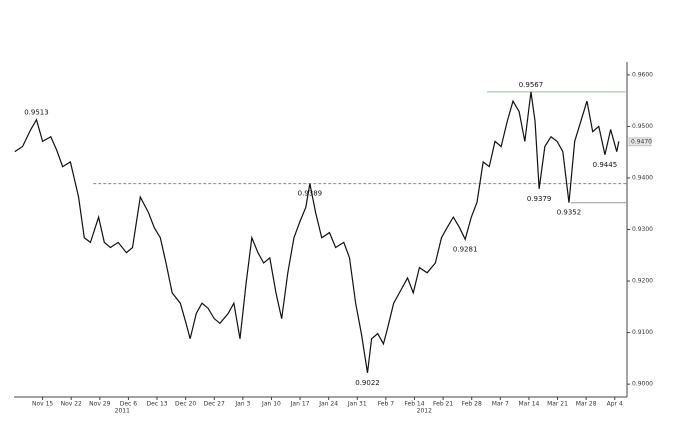  I want to click on x-tick-label: Dec 20, so click(185, 404).